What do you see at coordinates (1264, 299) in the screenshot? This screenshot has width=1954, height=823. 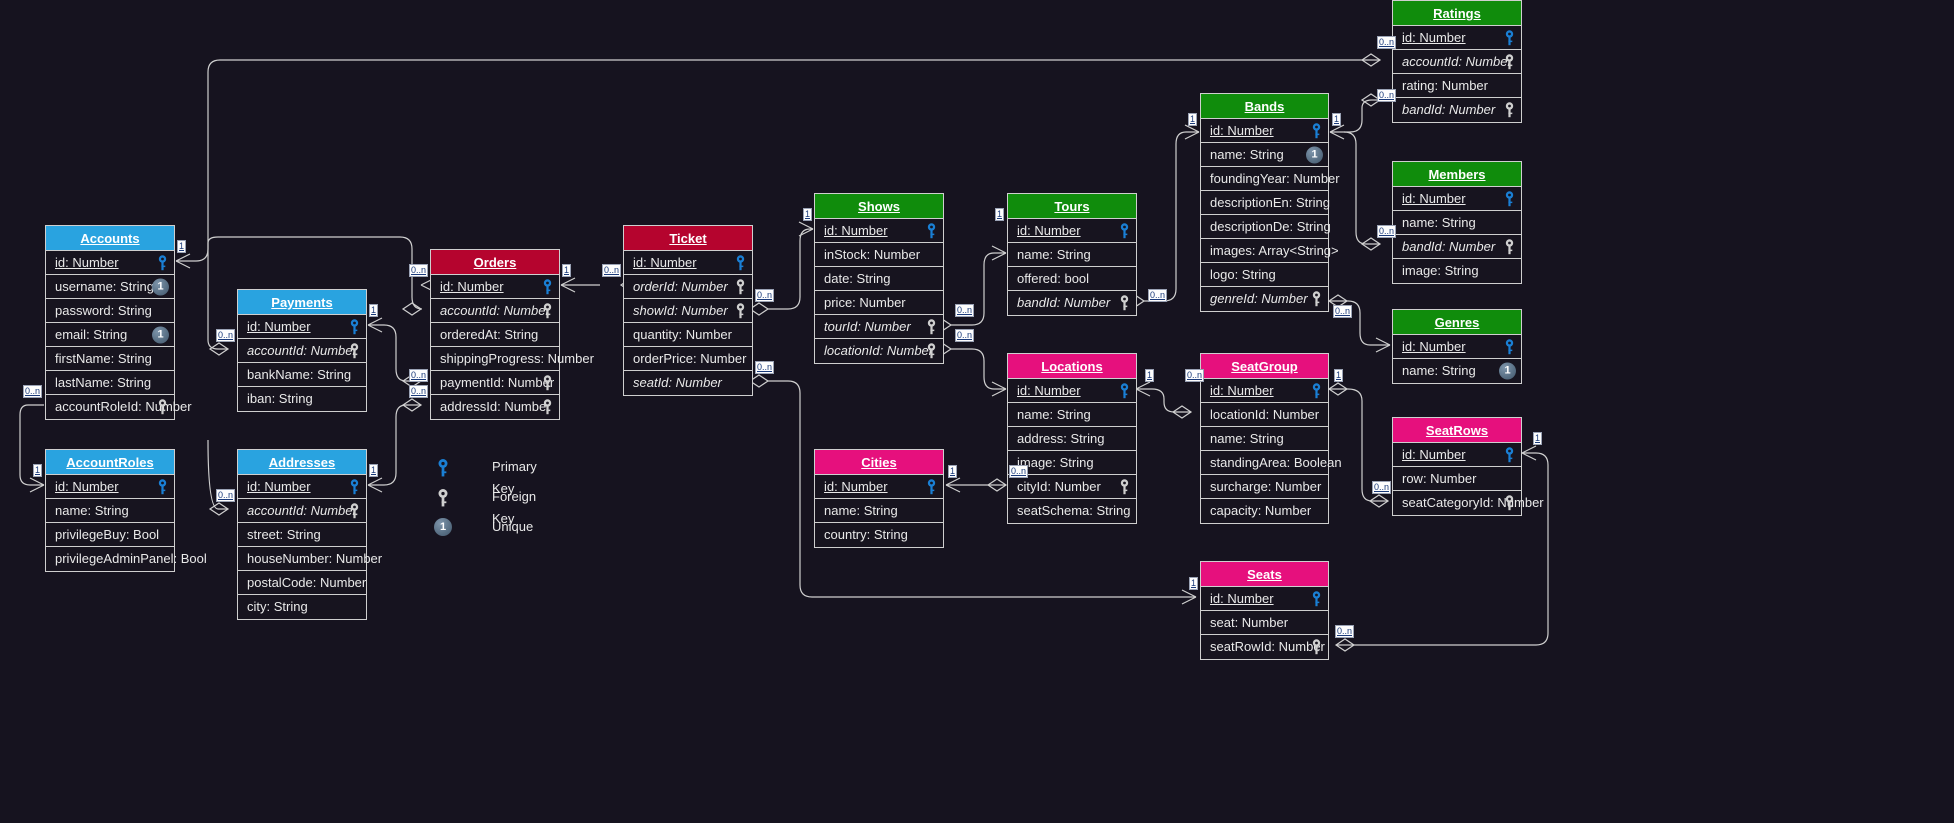 I see `attribute-row: genreId: Number` at bounding box center [1264, 299].